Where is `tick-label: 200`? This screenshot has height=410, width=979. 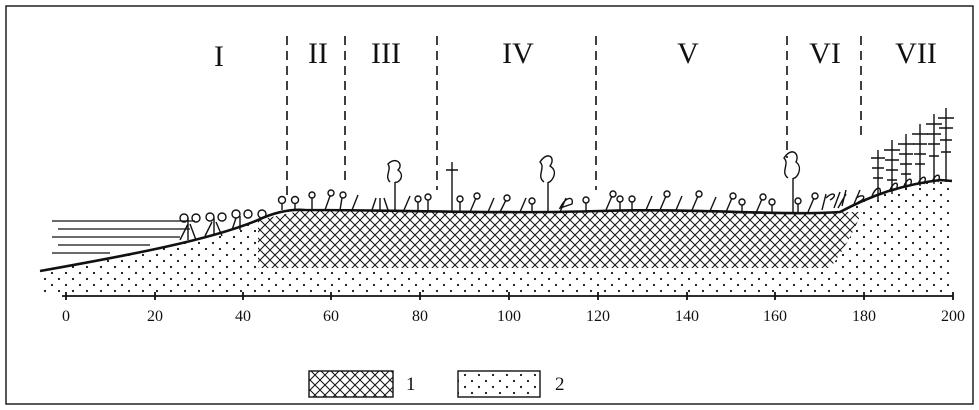
tick-label: 200 is located at coordinates (953, 316).